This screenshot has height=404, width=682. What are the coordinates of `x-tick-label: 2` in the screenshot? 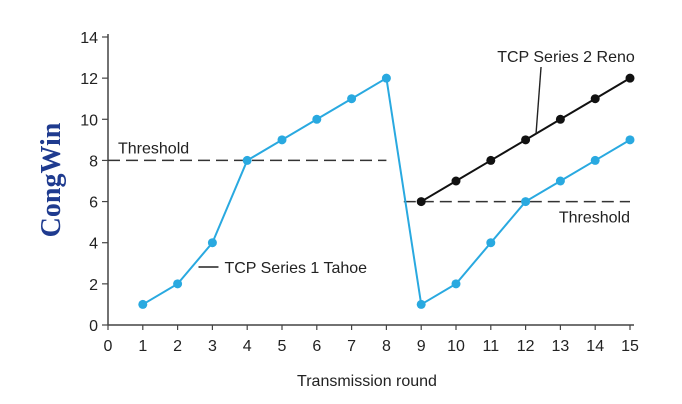 It's located at (177, 346).